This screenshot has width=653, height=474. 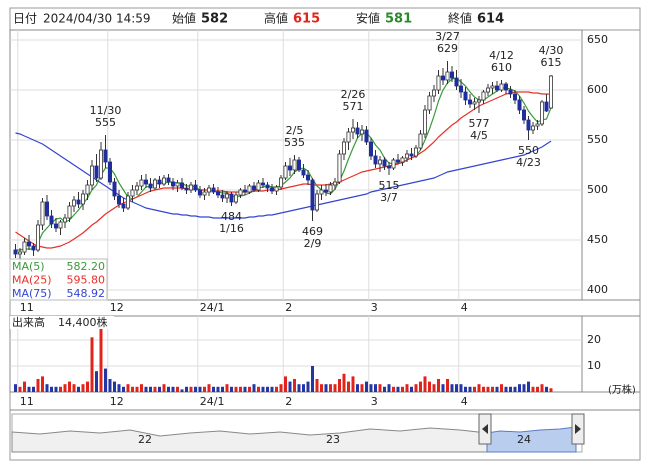 I want to click on x-tick-label: 24/1, so click(x=212, y=401).